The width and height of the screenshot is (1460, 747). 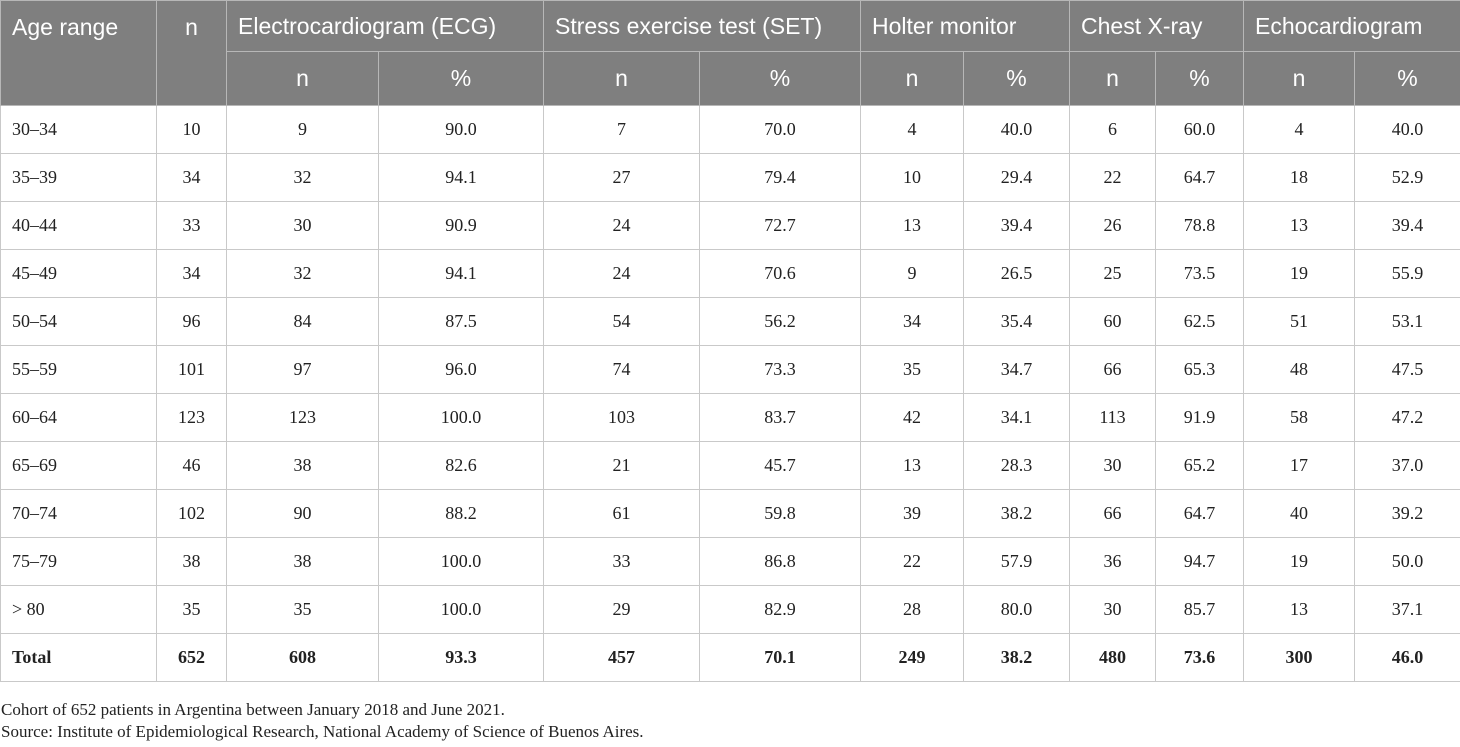 What do you see at coordinates (780, 273) in the screenshot?
I see `table-cell: 70.6` at bounding box center [780, 273].